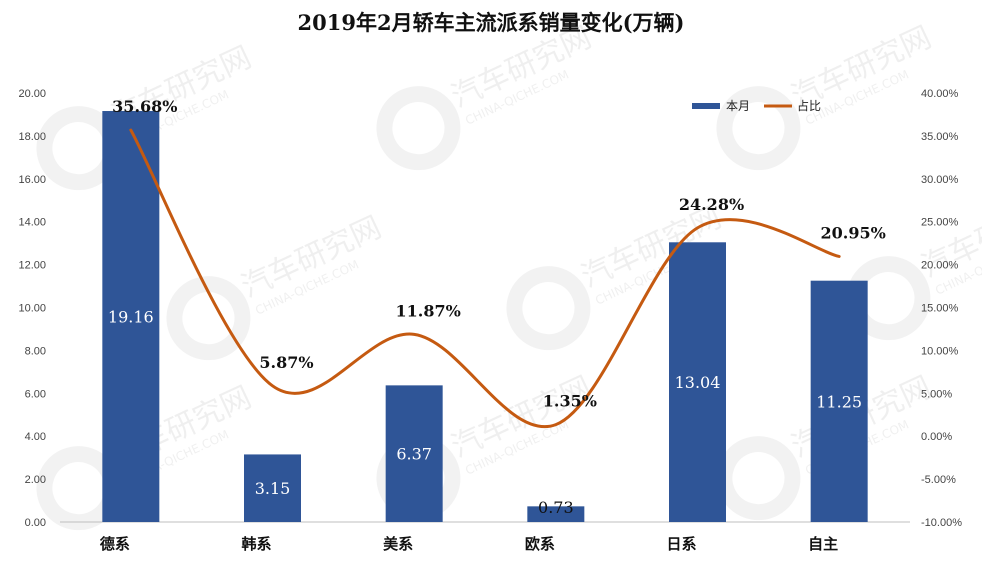 This screenshot has width=982, height=567. I want to click on left-axis-tick-label: 8.00, so click(35, 351).